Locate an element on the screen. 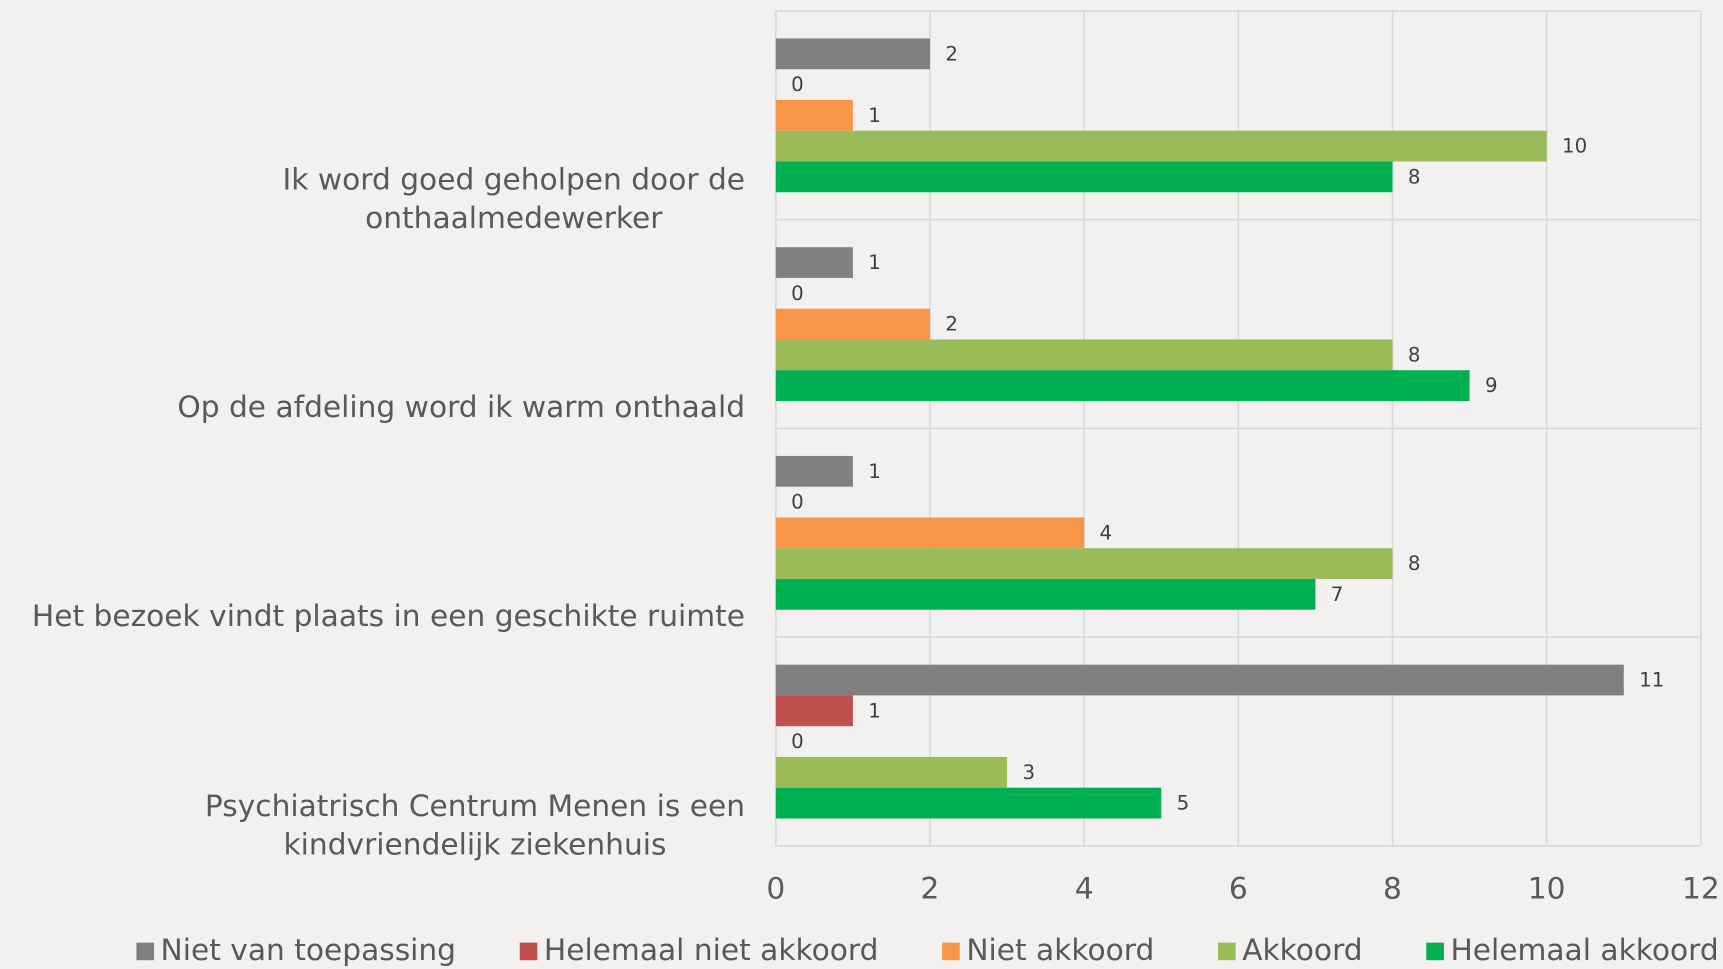  x-tick-label: 0 is located at coordinates (775, 887).